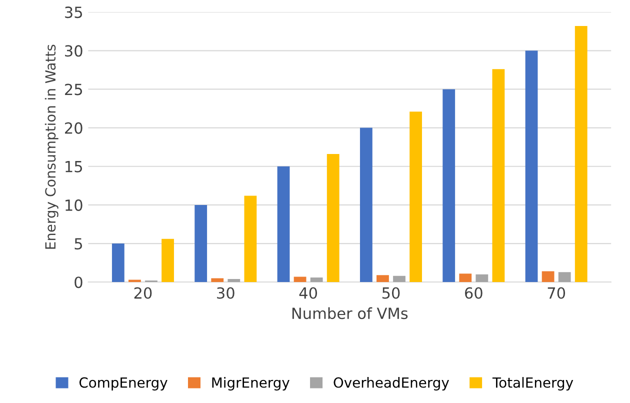 The height and width of the screenshot is (403, 630). Describe the element at coordinates (73, 51) in the screenshot. I see `y-tick-label: 30` at that location.